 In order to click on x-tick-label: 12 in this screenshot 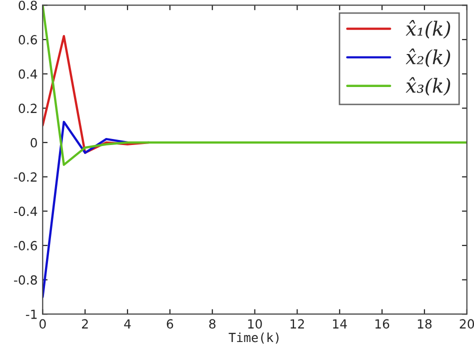, I will do `click(297, 323)`.